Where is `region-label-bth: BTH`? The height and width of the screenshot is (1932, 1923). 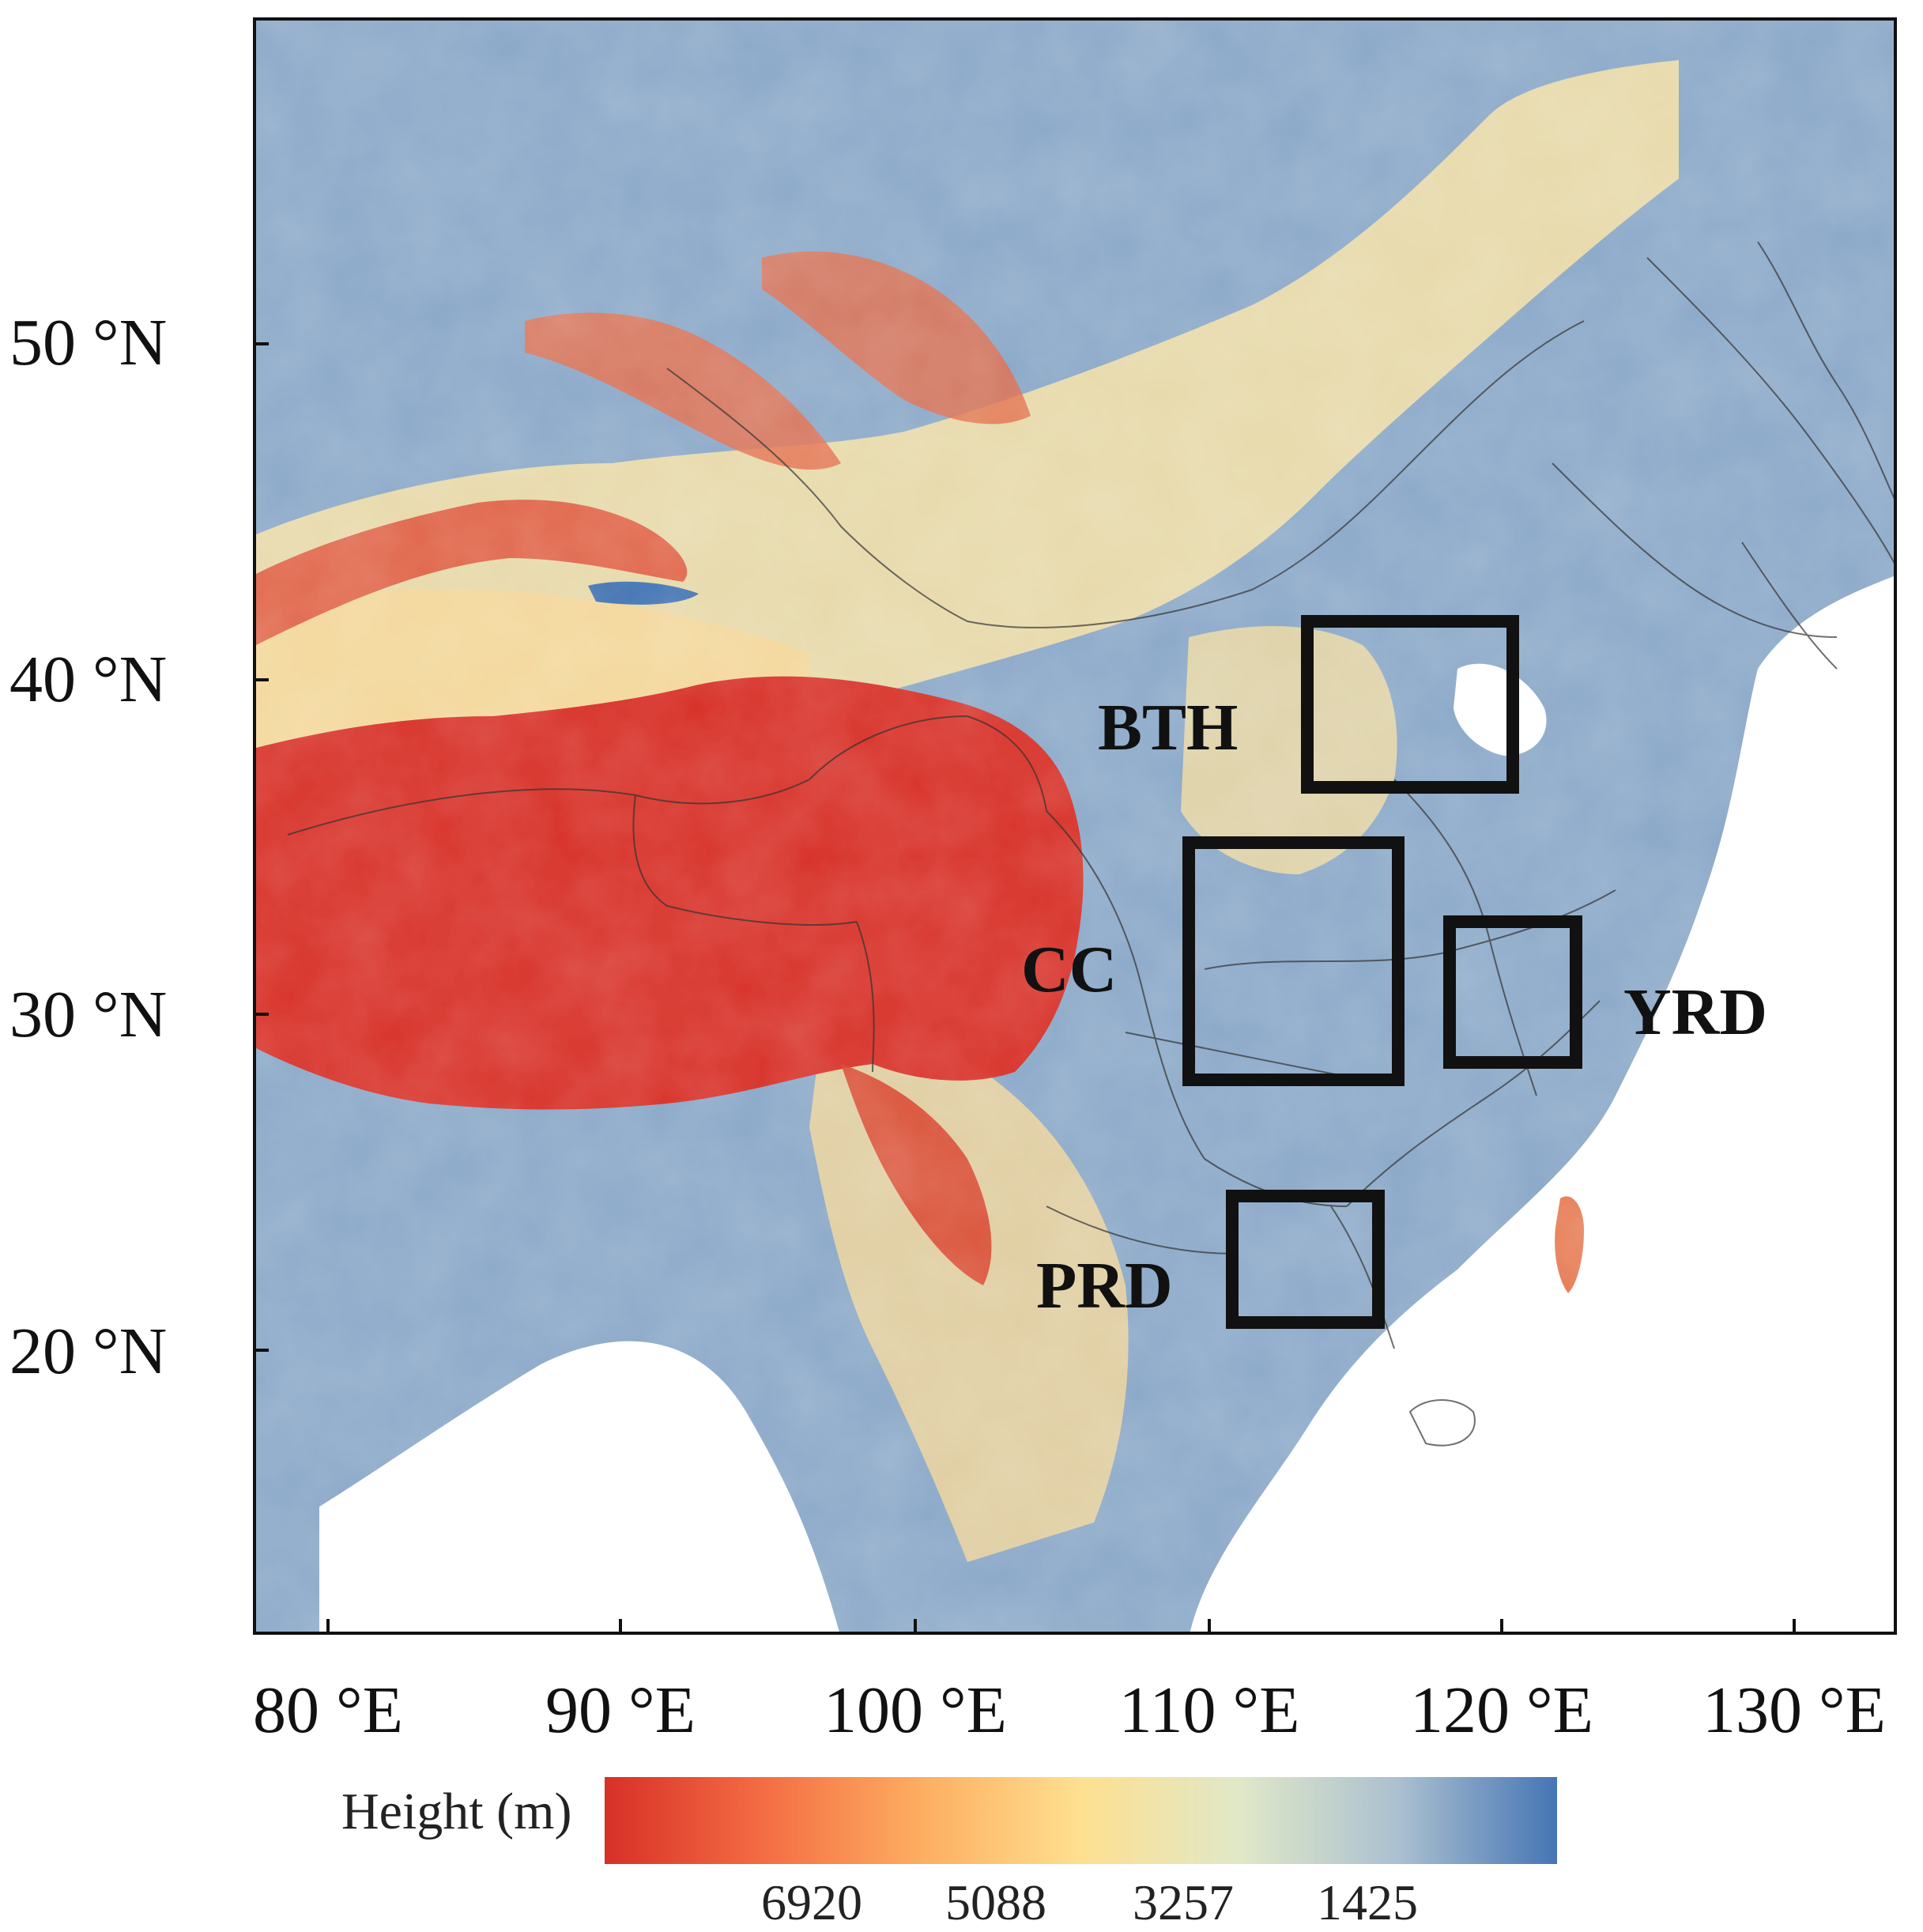
region-label-bth: BTH is located at coordinates (1168, 727).